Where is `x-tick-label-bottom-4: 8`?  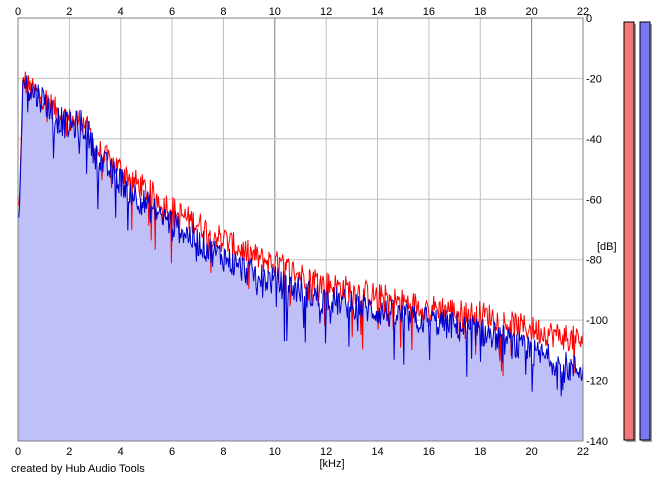
x-tick-label-bottom-4: 8 is located at coordinates (223, 452).